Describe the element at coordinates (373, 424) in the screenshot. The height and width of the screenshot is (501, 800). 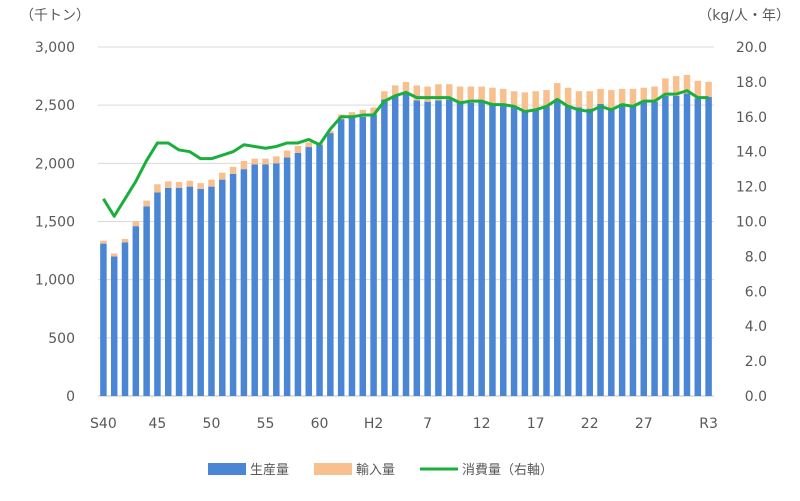
I see `x-tick-label: H2` at that location.